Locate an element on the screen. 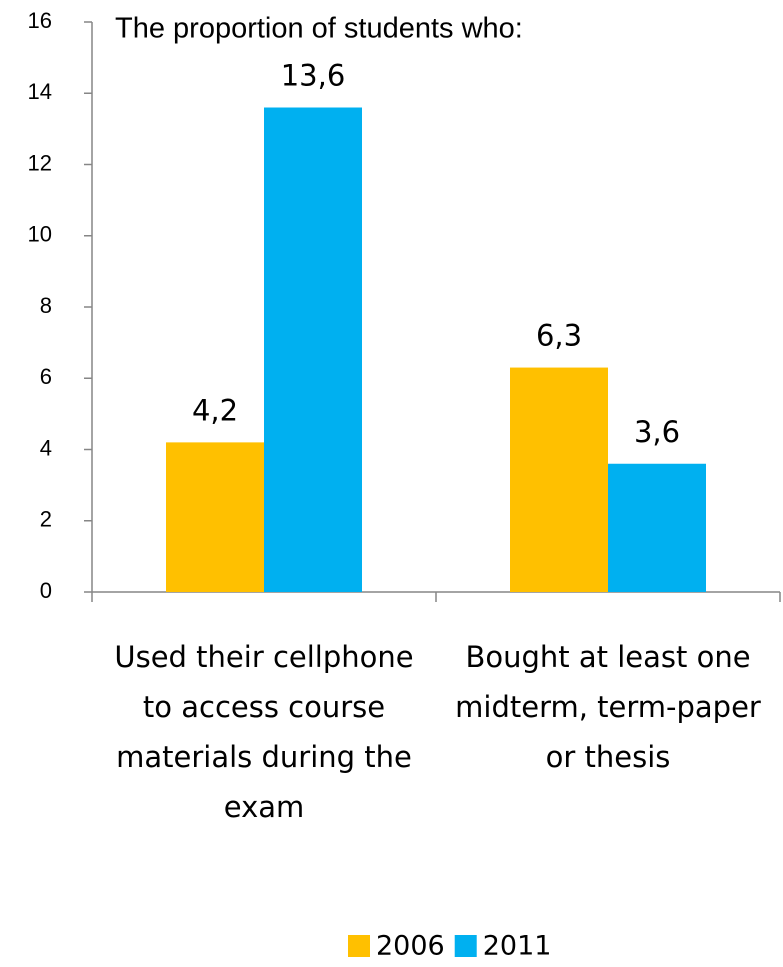  data-label: 3,6 is located at coordinates (657, 432).